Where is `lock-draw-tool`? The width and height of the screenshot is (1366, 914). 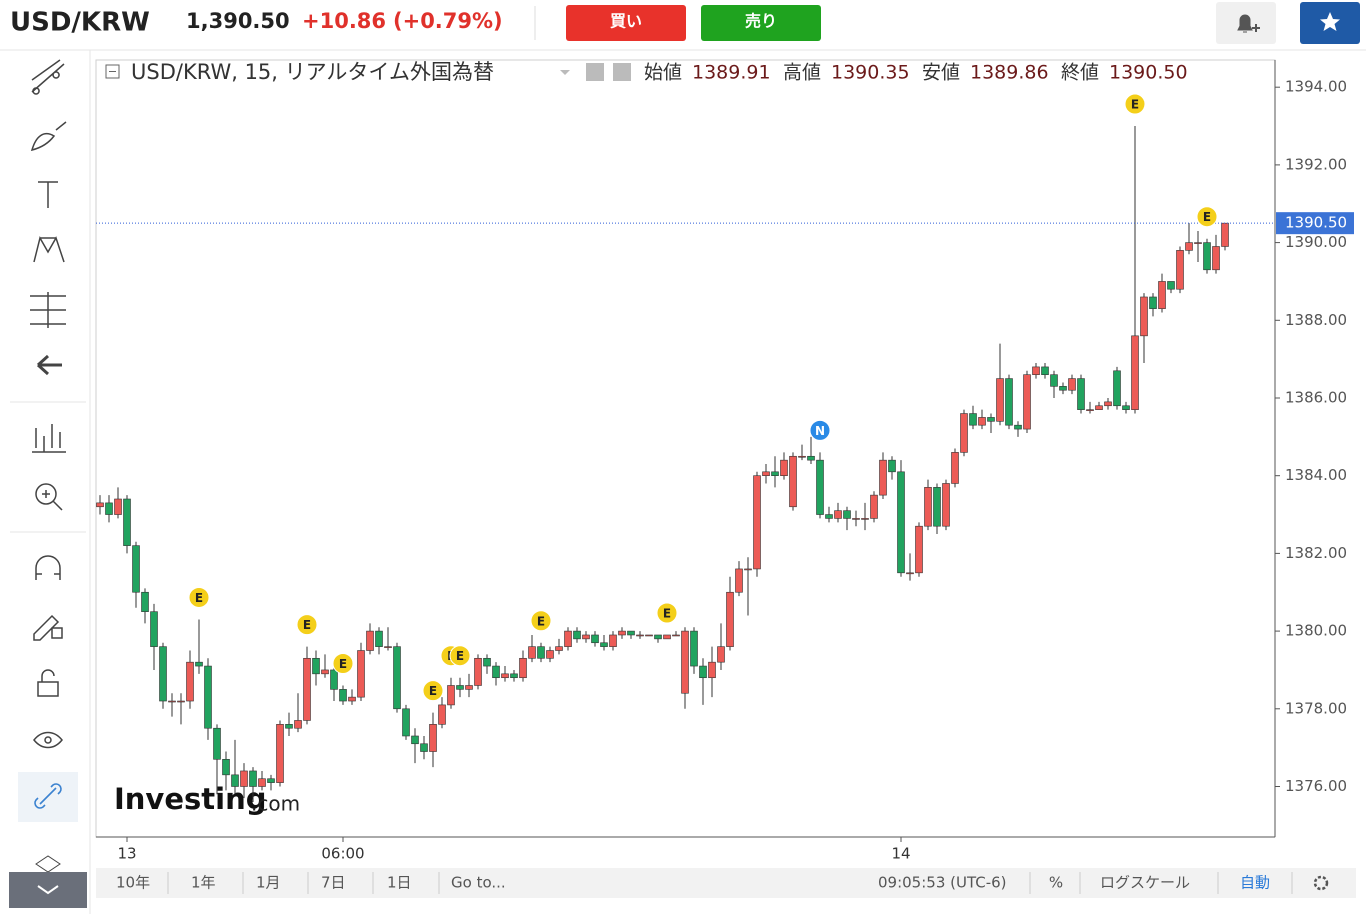 lock-draw-tool is located at coordinates (48, 627).